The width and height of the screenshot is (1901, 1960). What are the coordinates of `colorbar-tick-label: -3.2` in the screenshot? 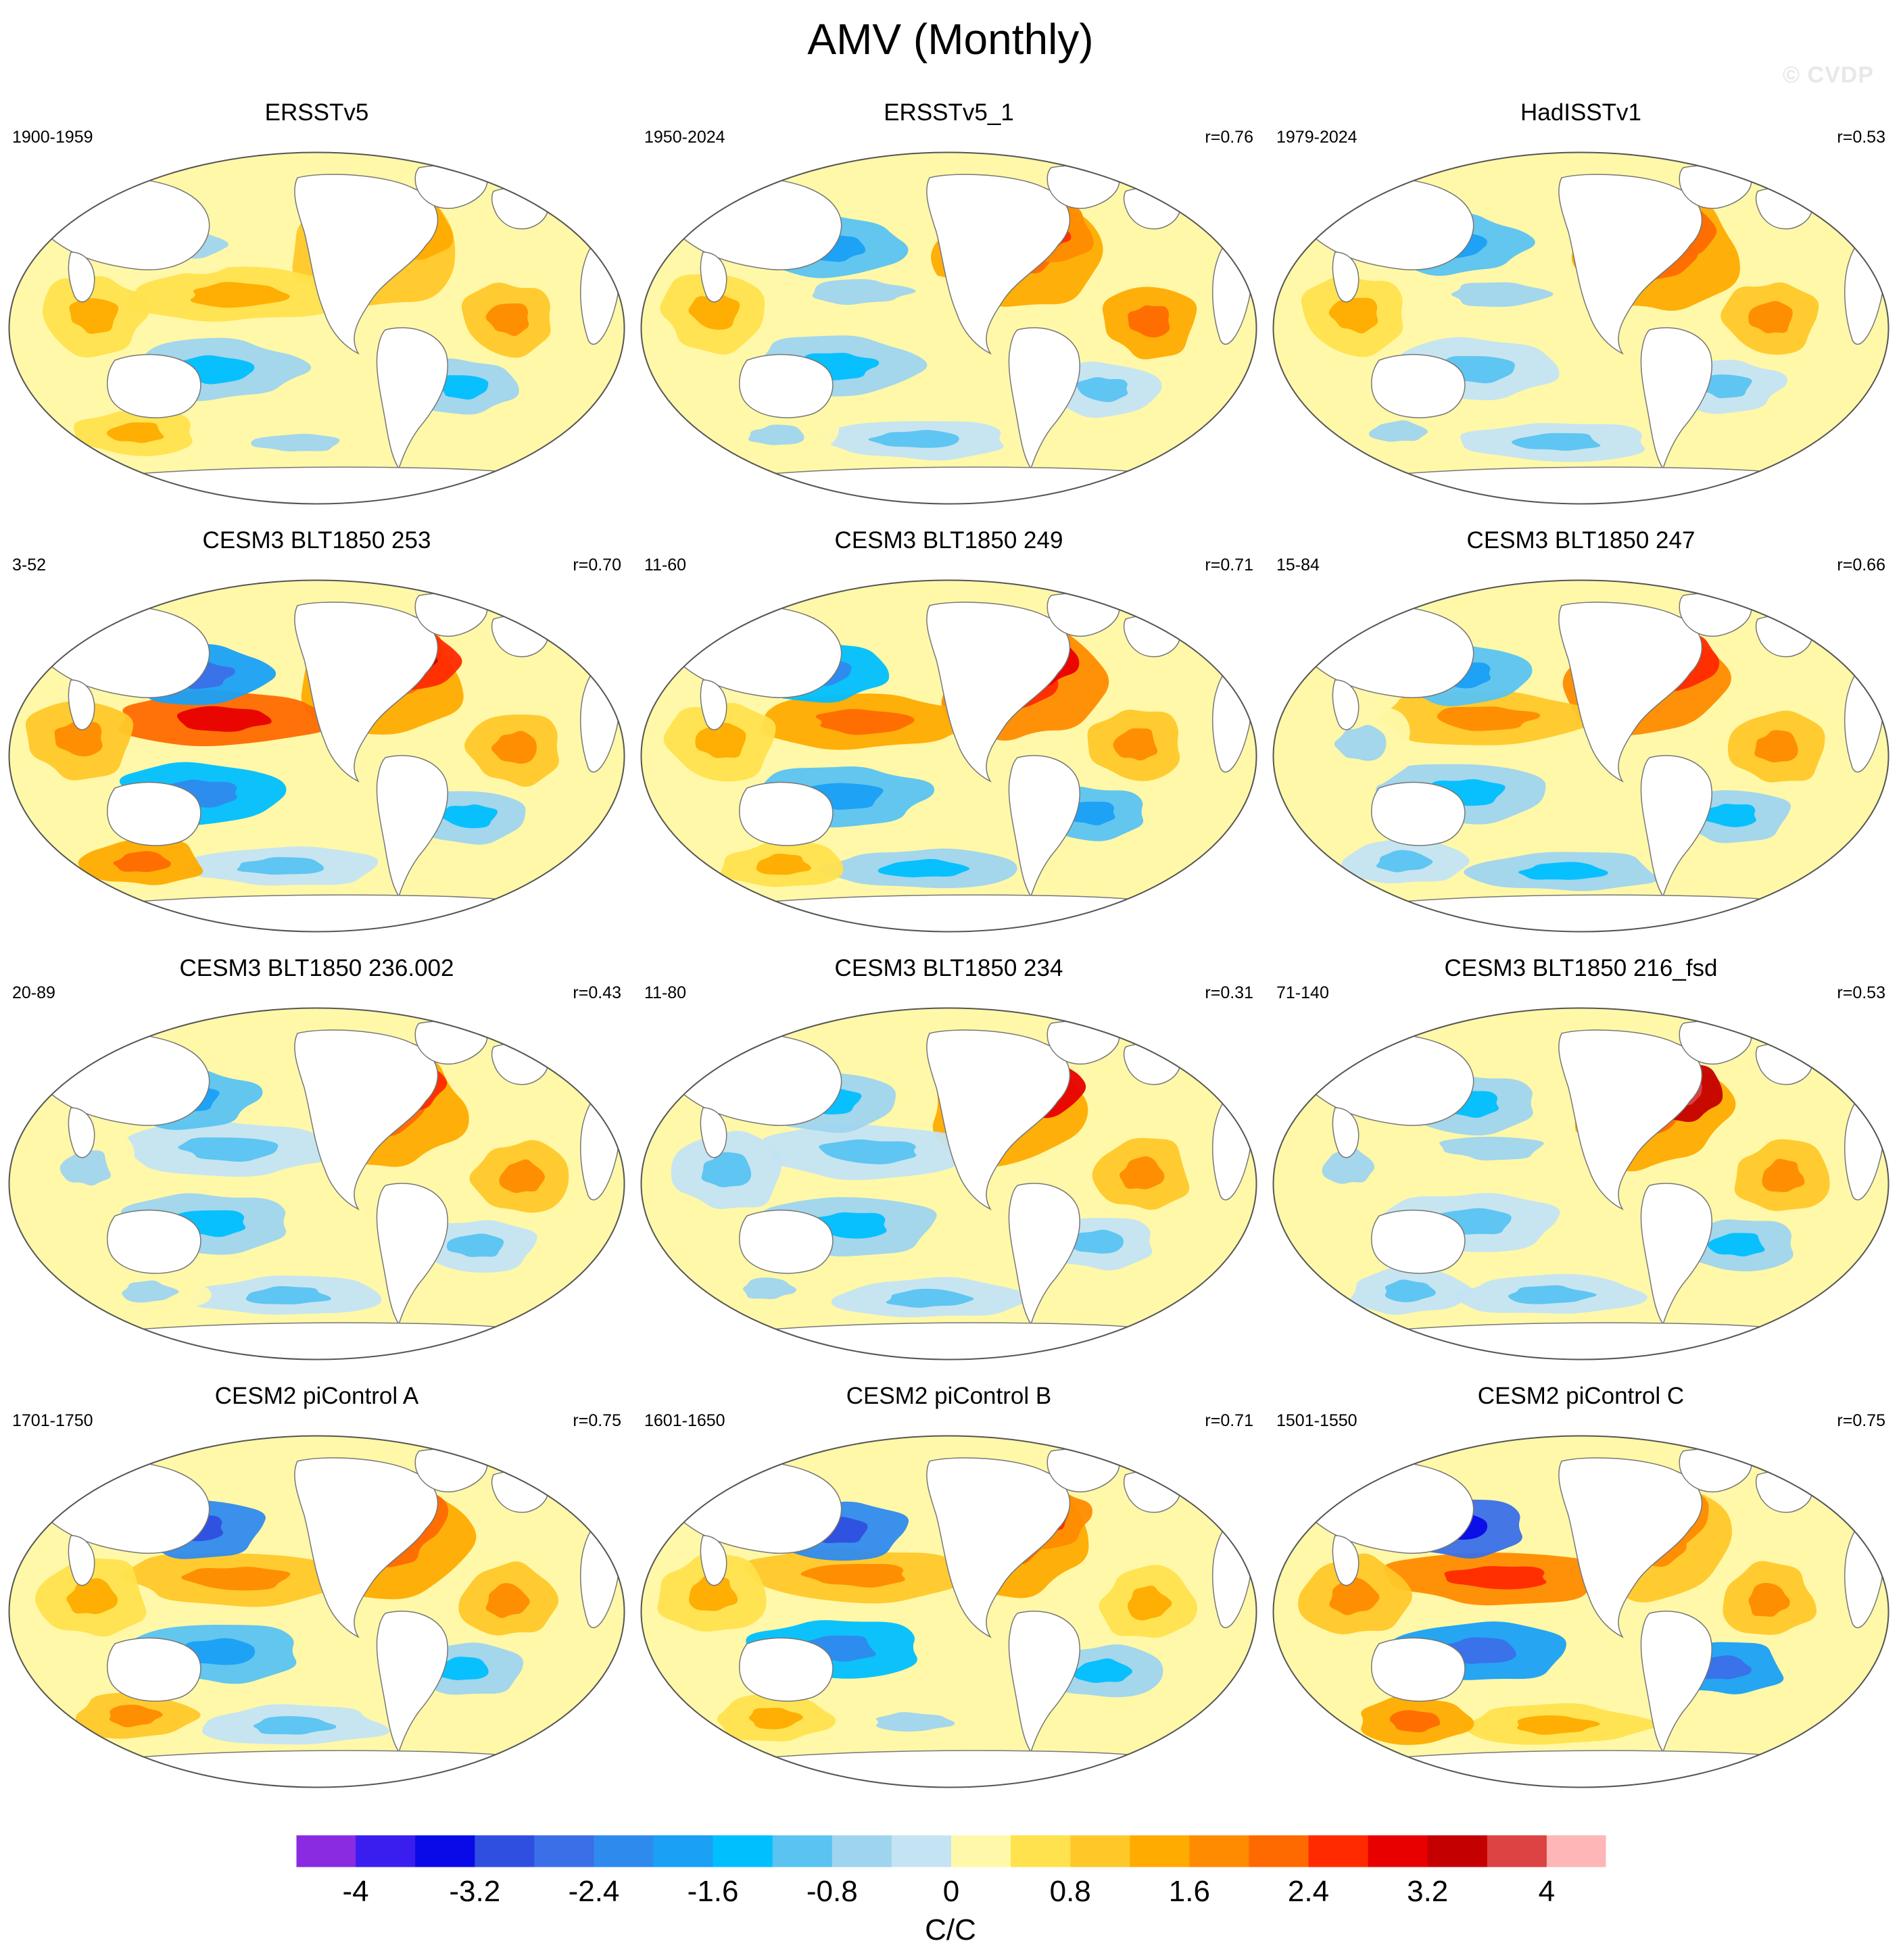 It's located at (475, 1891).